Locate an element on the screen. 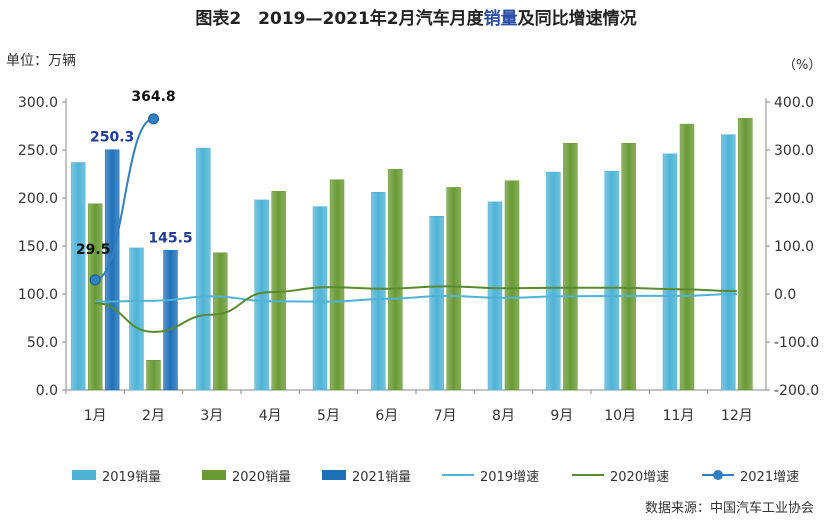  bar-2019销量-3月 is located at coordinates (203, 269).